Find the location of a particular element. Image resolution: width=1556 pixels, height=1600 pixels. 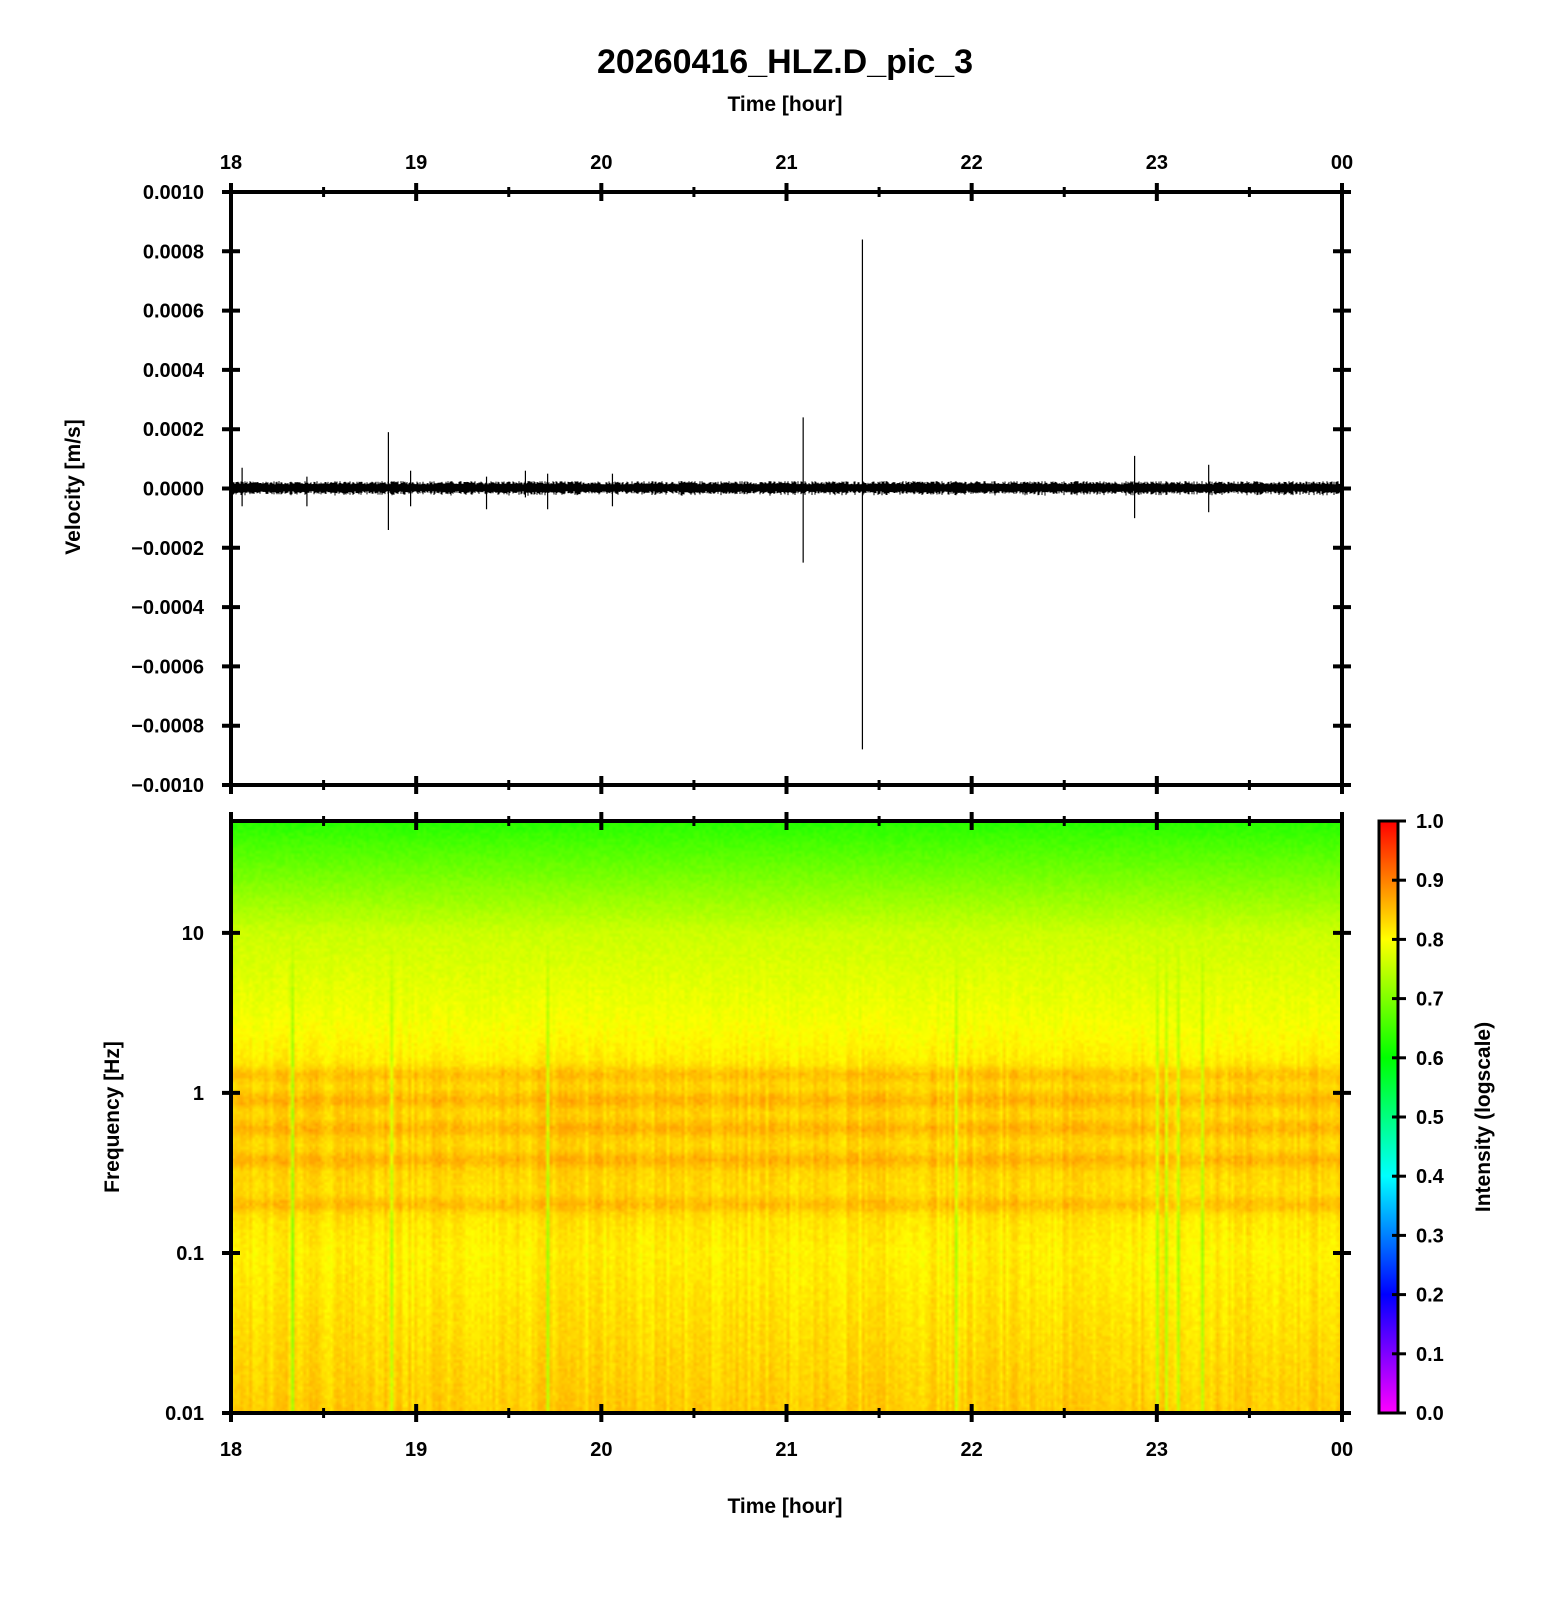

bottom-x-tick-label: 19 is located at coordinates (416, 1450).